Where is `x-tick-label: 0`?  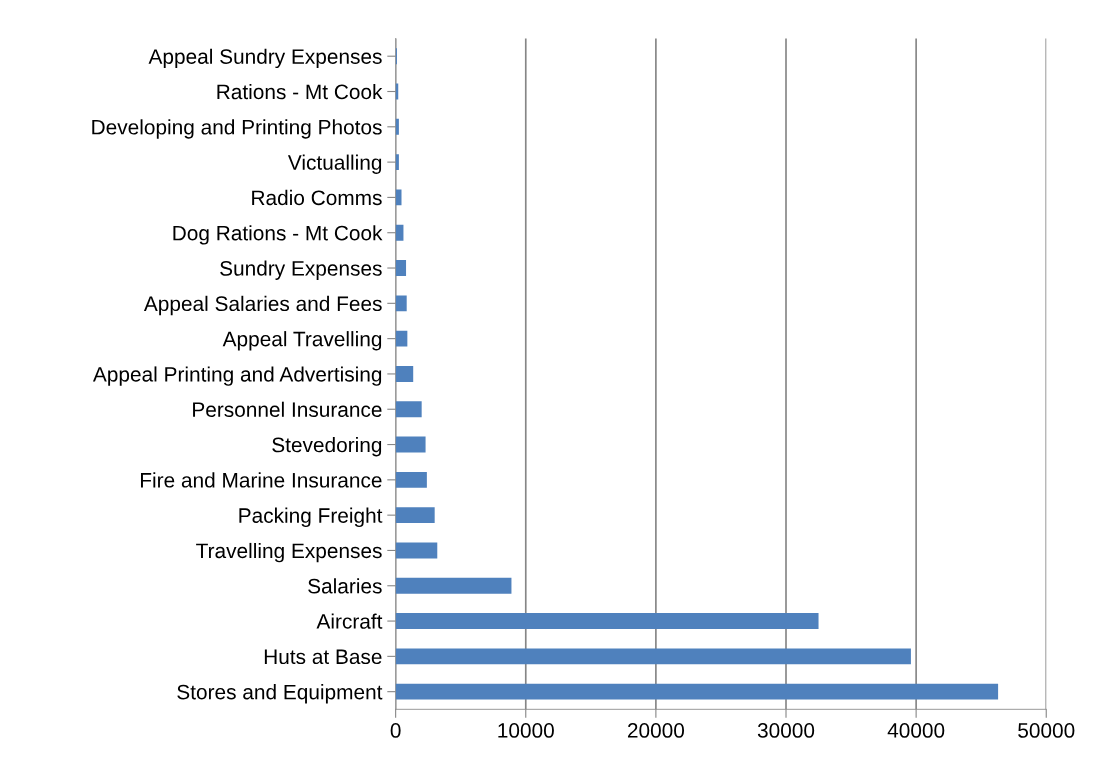 x-tick-label: 0 is located at coordinates (395, 730).